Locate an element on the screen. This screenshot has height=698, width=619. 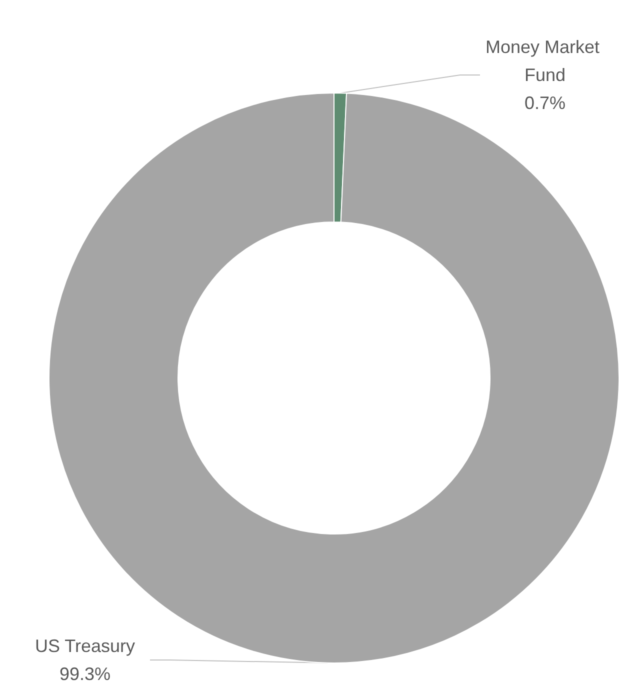
slice-label: Money Market Fund is located at coordinates (545, 61).